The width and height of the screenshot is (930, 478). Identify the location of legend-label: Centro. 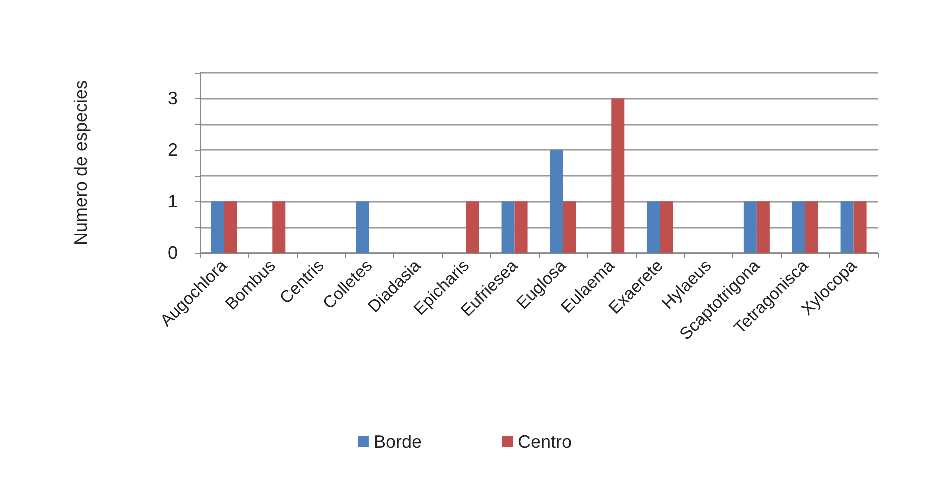
(545, 442).